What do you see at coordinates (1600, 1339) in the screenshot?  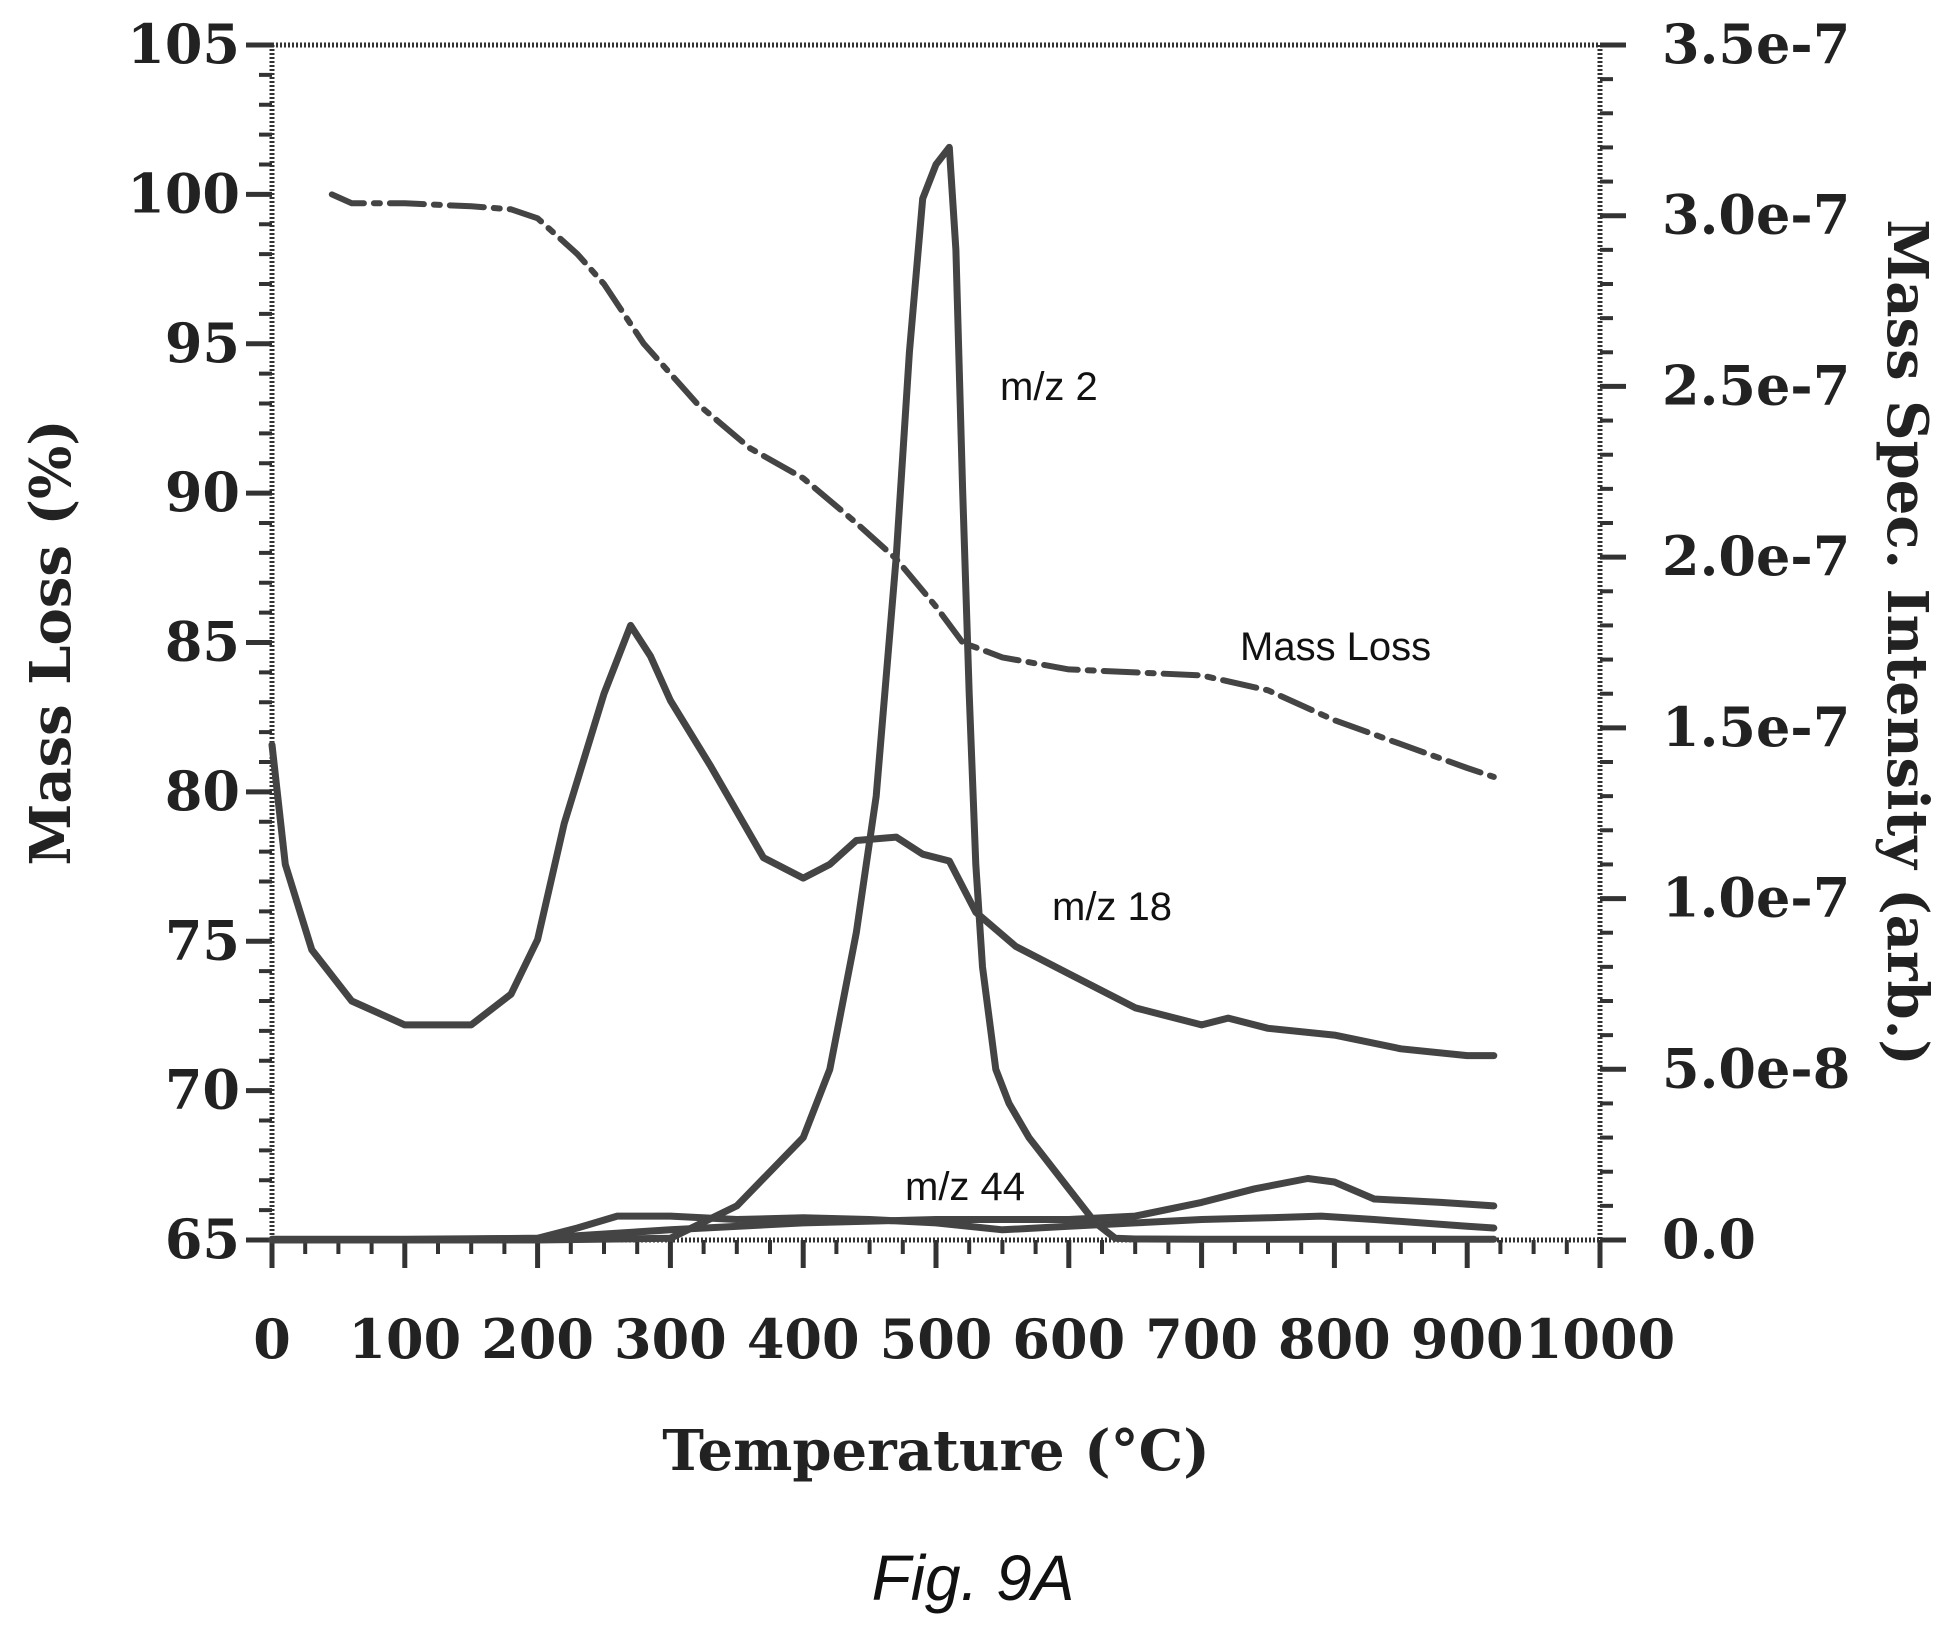 I see `x-tick-label: 1000` at bounding box center [1600, 1339].